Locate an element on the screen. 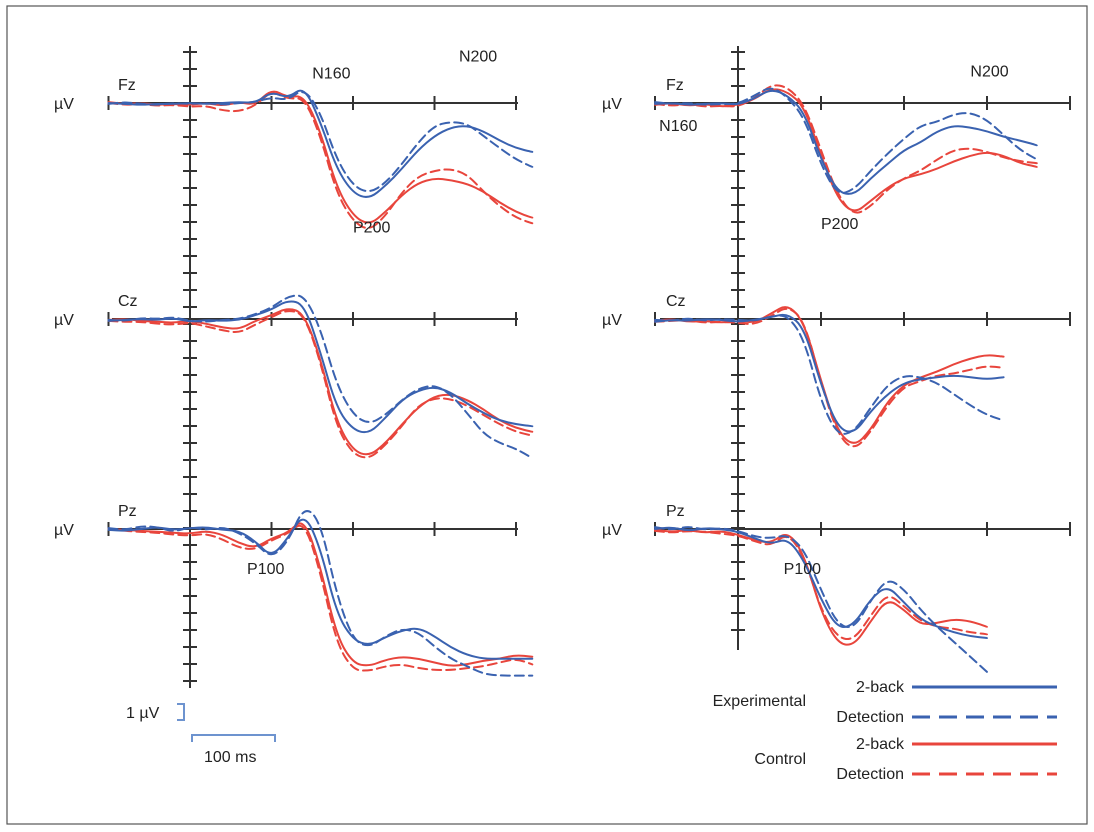  scale-time-bar is located at coordinates (233, 738).